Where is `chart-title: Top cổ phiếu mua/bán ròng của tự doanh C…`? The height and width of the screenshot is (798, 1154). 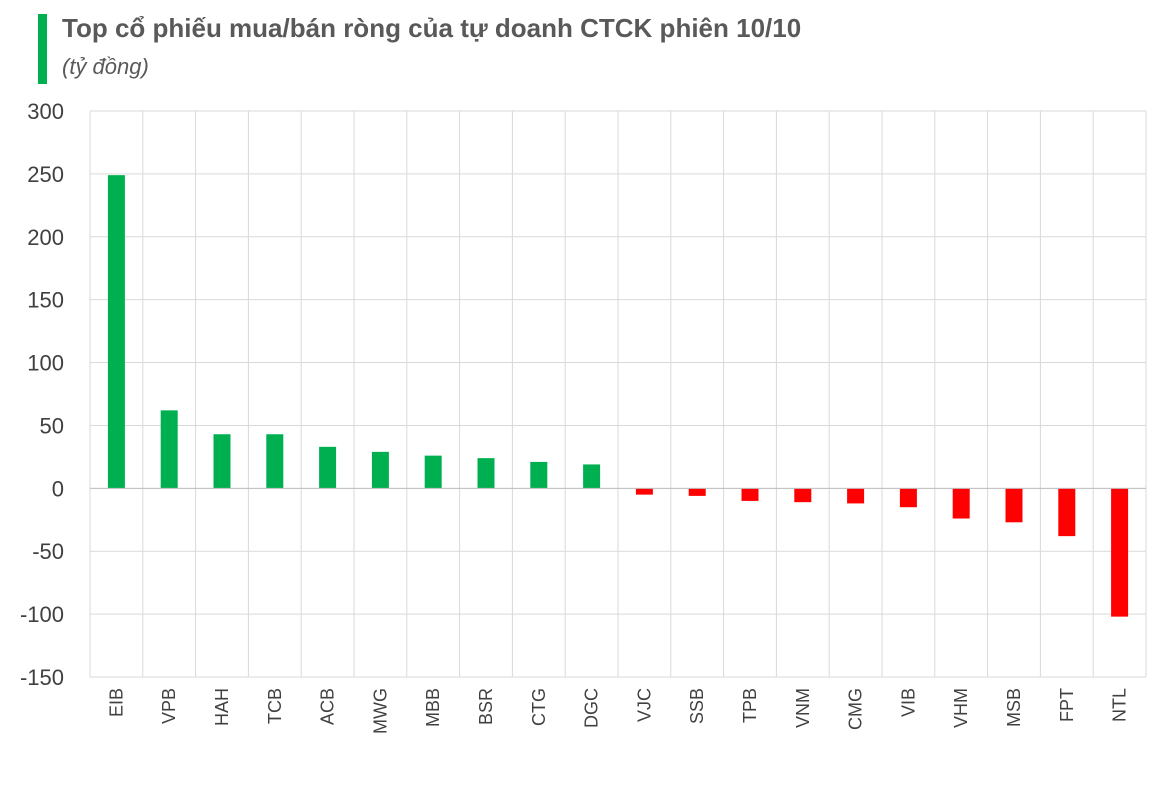 chart-title: Top cổ phiếu mua/bán ròng của tự doanh C… is located at coordinates (432, 28).